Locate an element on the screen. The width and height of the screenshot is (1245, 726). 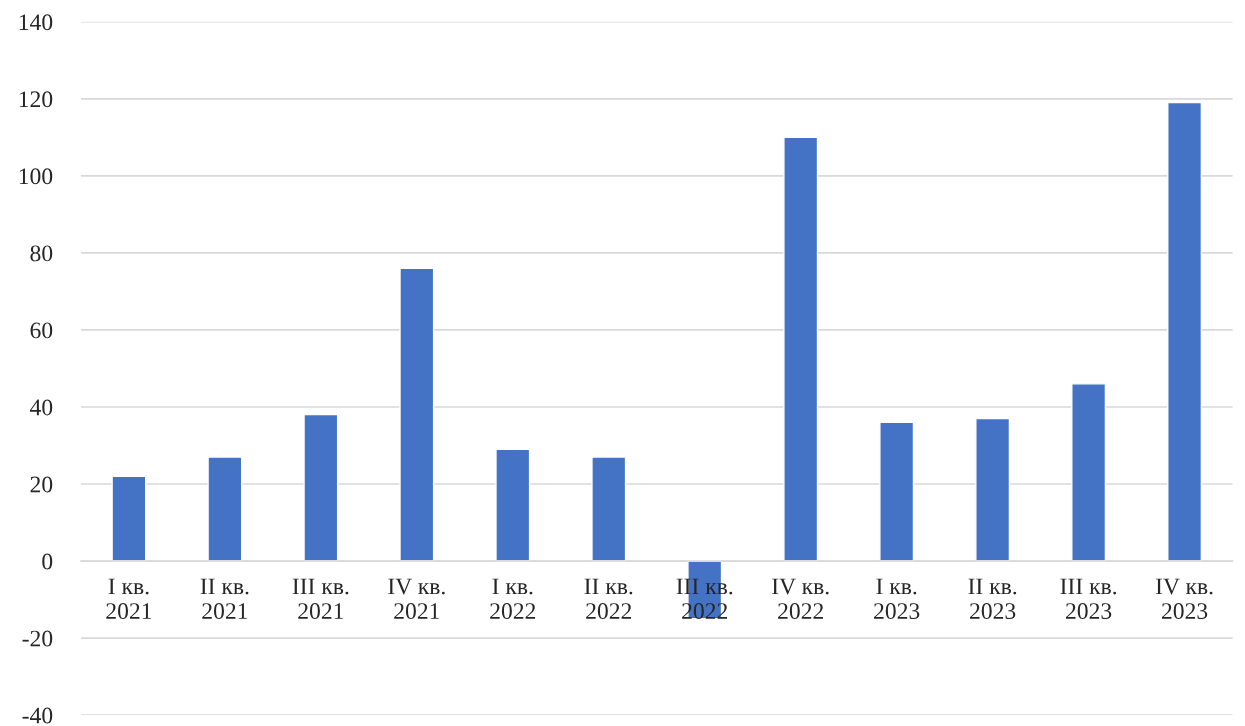
y-tick-label: 100 is located at coordinates (36, 176).